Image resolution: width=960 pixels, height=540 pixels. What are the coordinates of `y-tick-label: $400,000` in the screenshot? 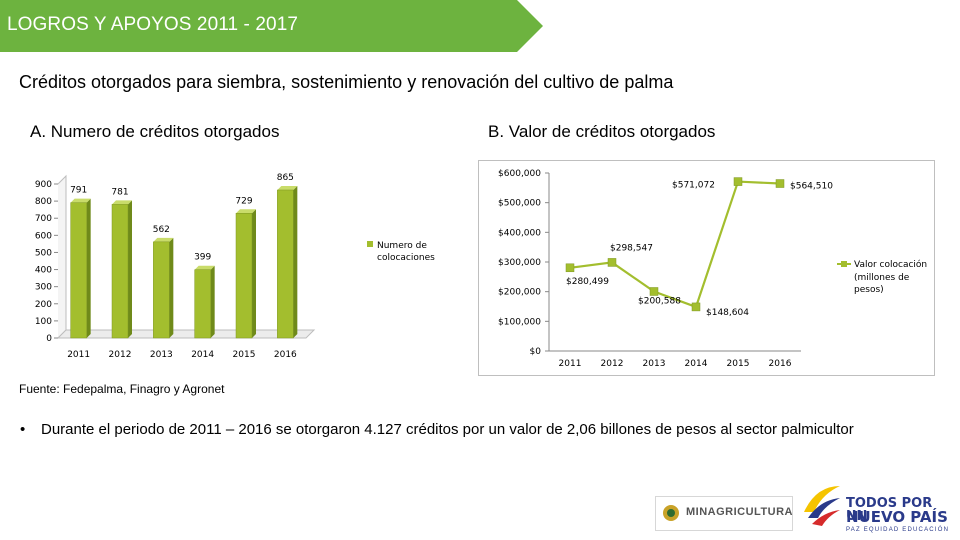 It's located at (519, 233).